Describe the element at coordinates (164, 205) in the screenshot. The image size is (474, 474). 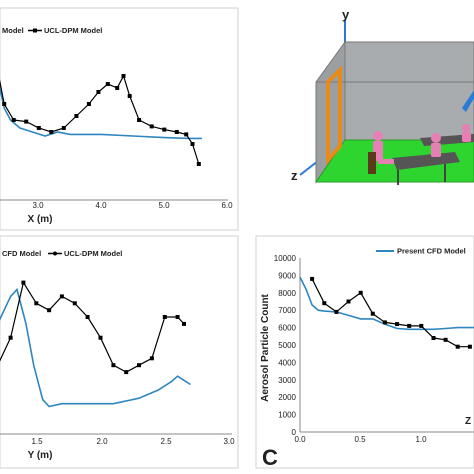
I see `tick-a-5: 5.0` at that location.